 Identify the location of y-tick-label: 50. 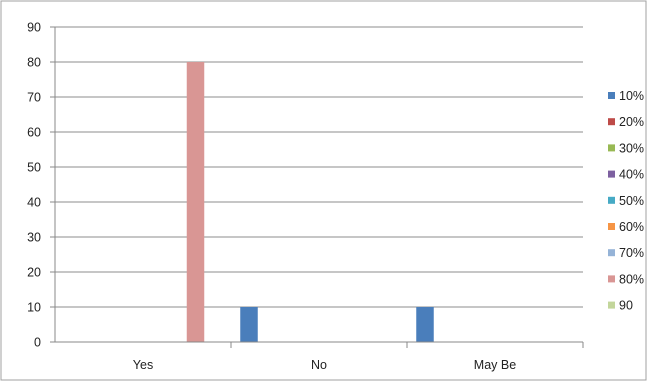
(34, 168).